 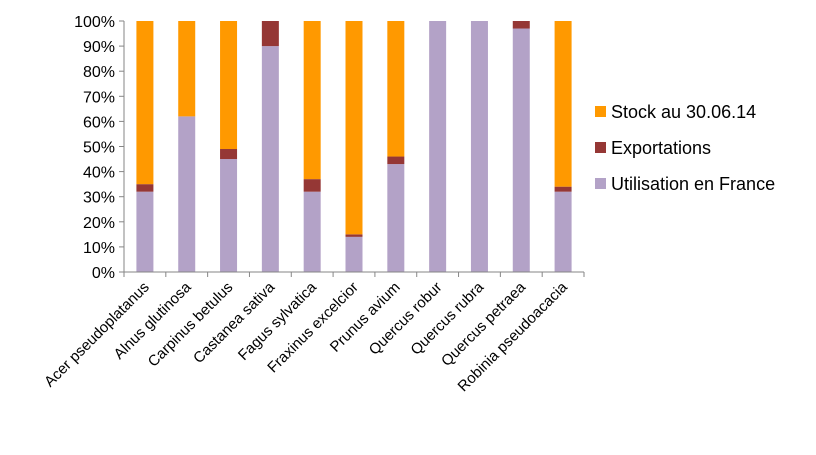 What do you see at coordinates (94, 22) in the screenshot?
I see `y-tick-label: 100%` at bounding box center [94, 22].